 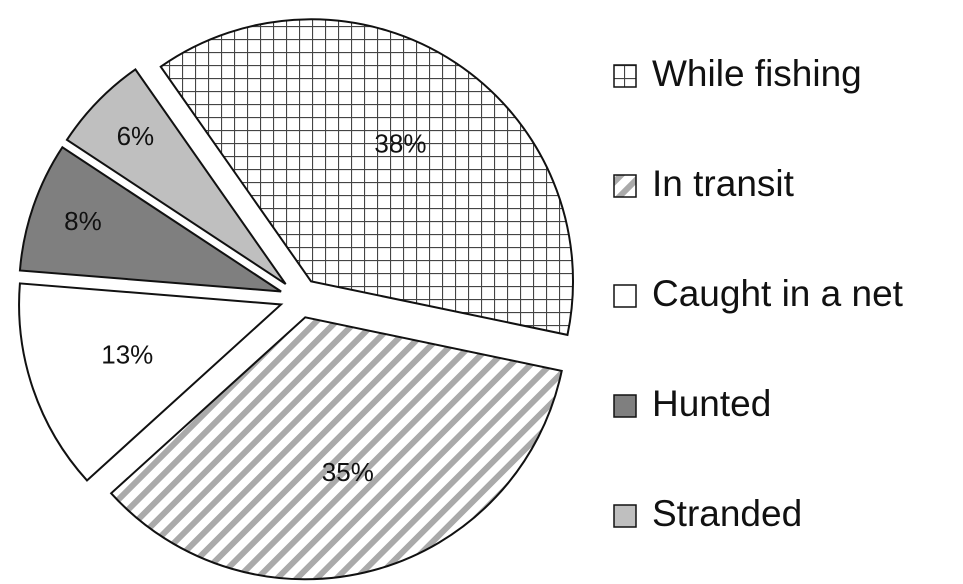 I want to click on legend-label: In transit, so click(x=723, y=183).